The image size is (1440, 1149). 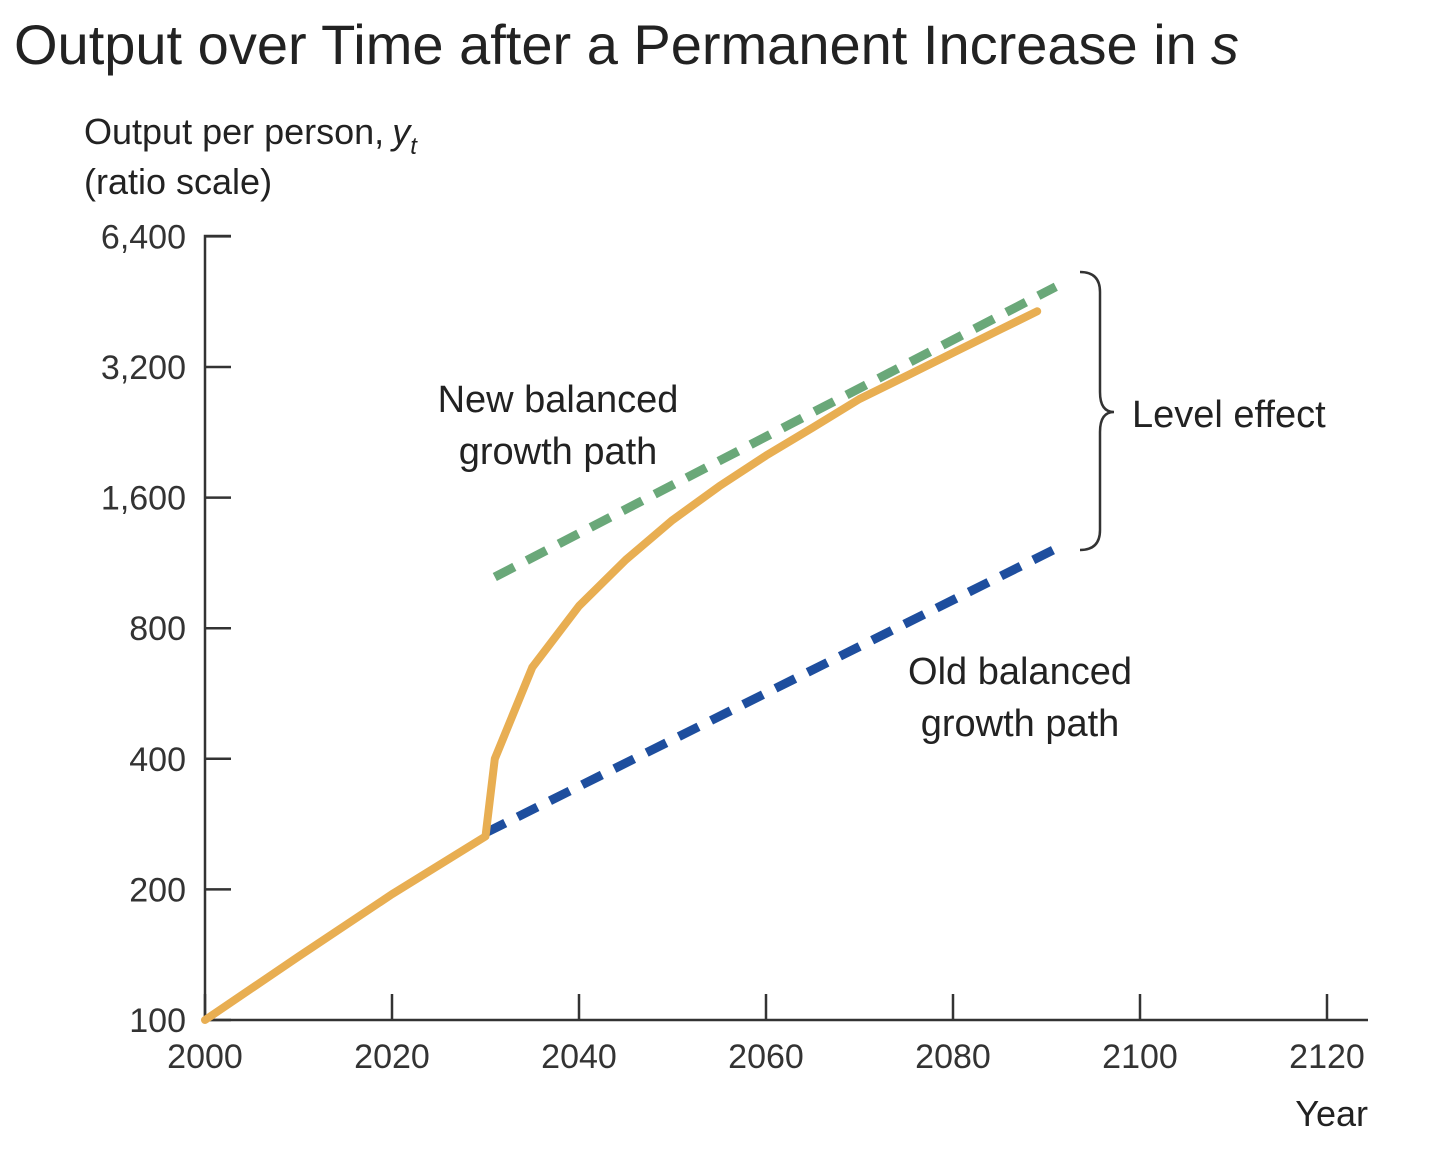 What do you see at coordinates (1225, 44) in the screenshot?
I see `chart-title-variable: s` at bounding box center [1225, 44].